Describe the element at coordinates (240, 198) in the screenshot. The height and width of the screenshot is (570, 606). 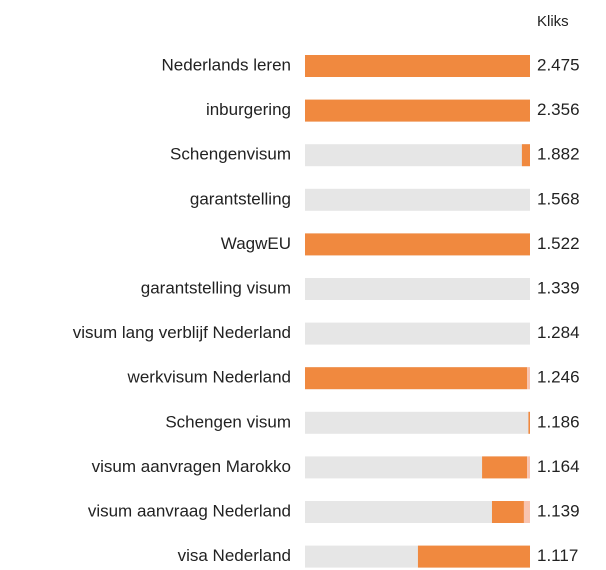
I see `row-label: garantstelling` at that location.